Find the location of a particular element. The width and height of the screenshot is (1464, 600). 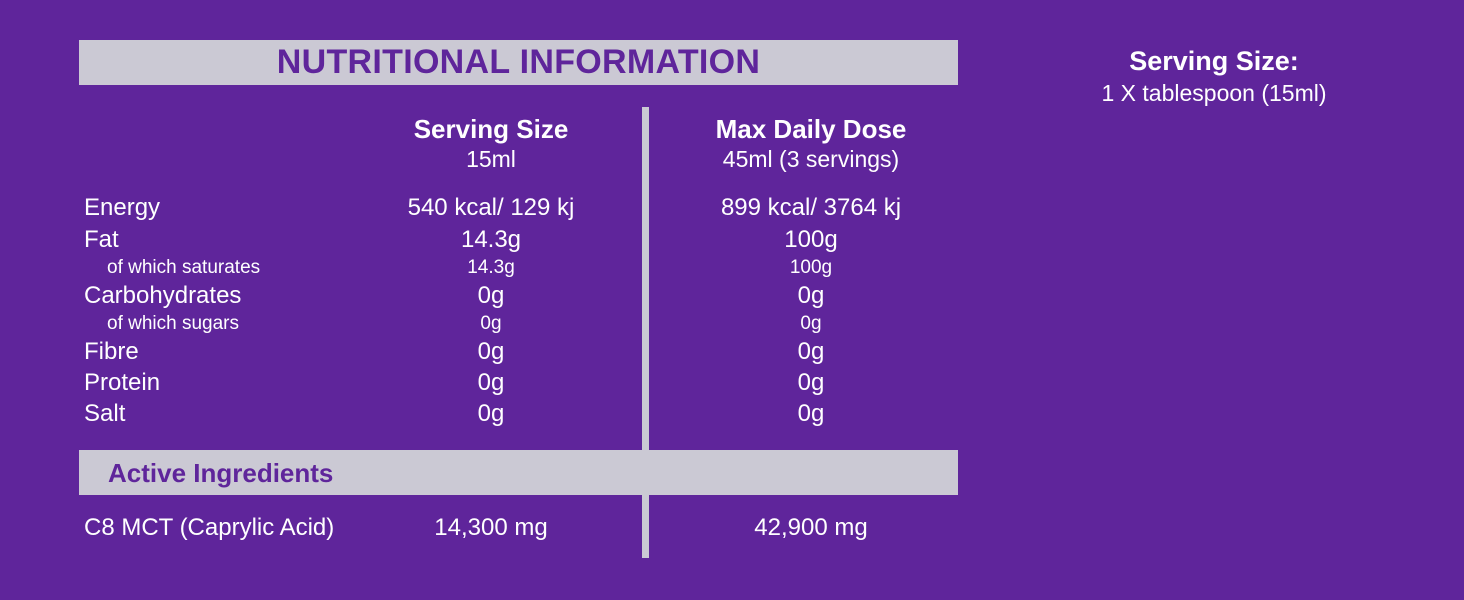

nutrient-label: of which sugars is located at coordinates (173, 323).